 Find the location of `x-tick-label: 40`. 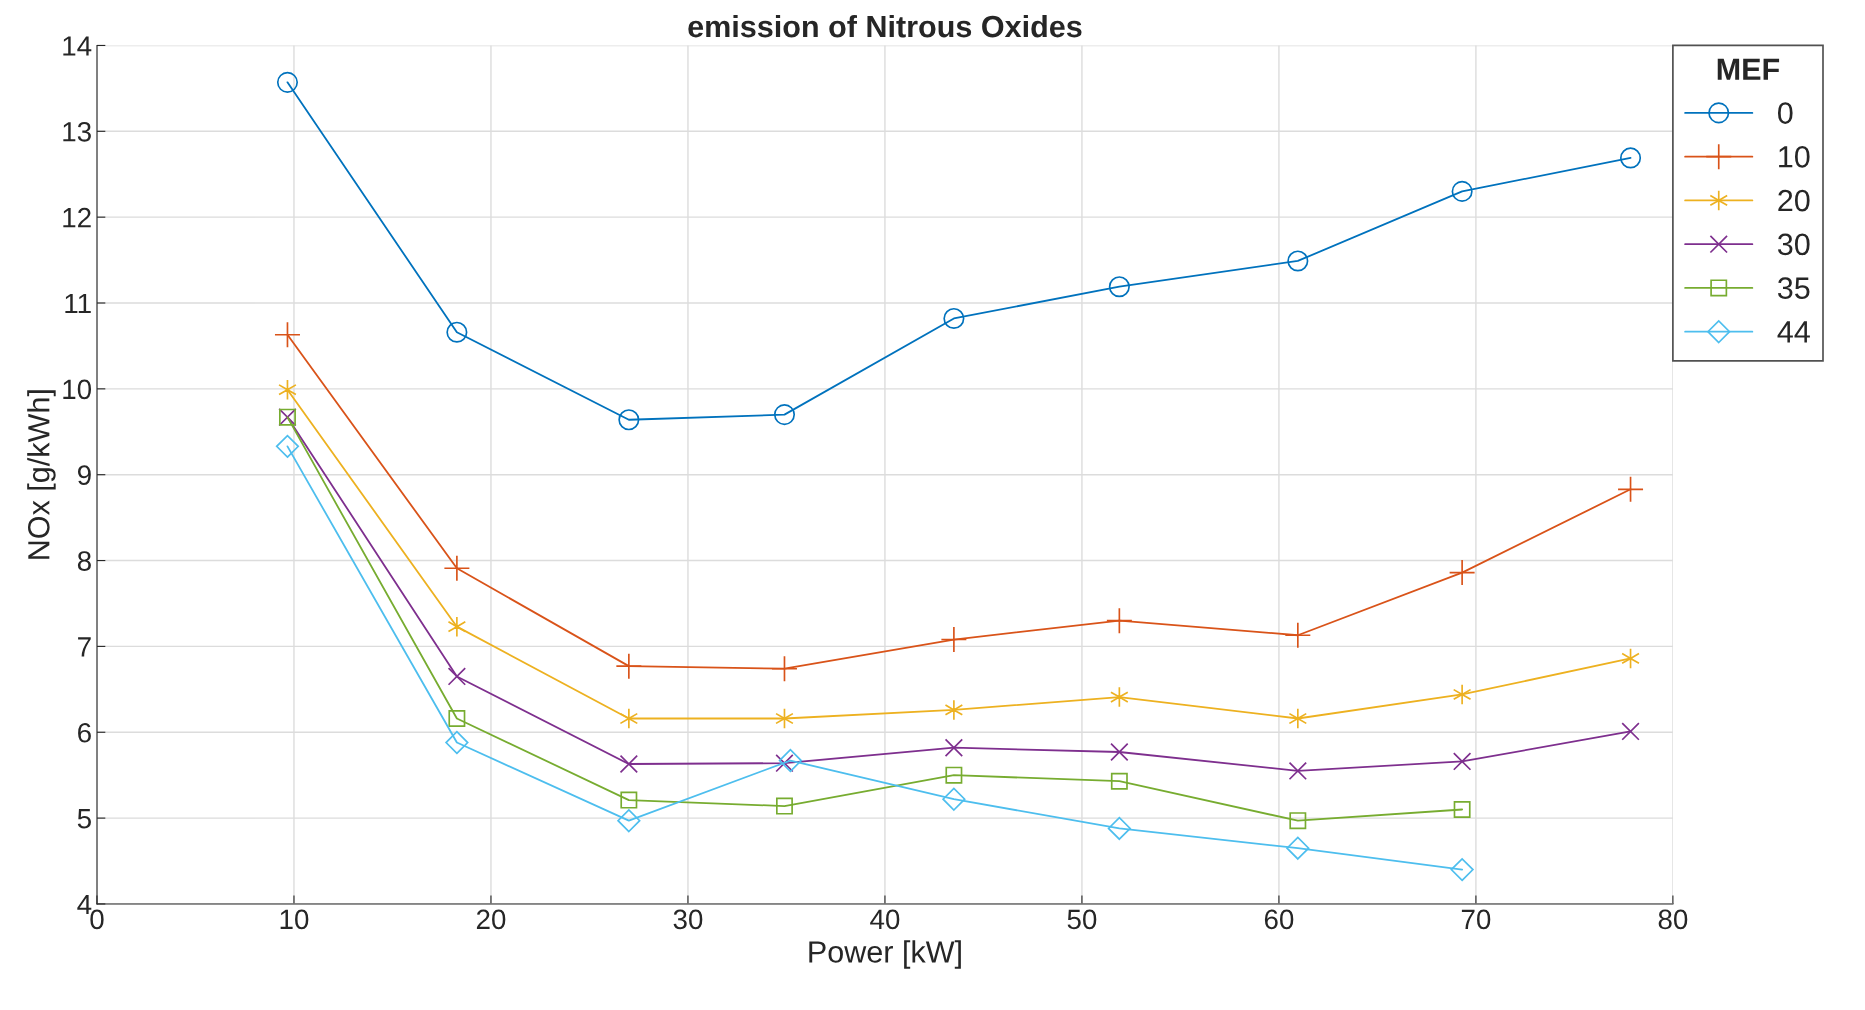

x-tick-label: 40 is located at coordinates (885, 919).